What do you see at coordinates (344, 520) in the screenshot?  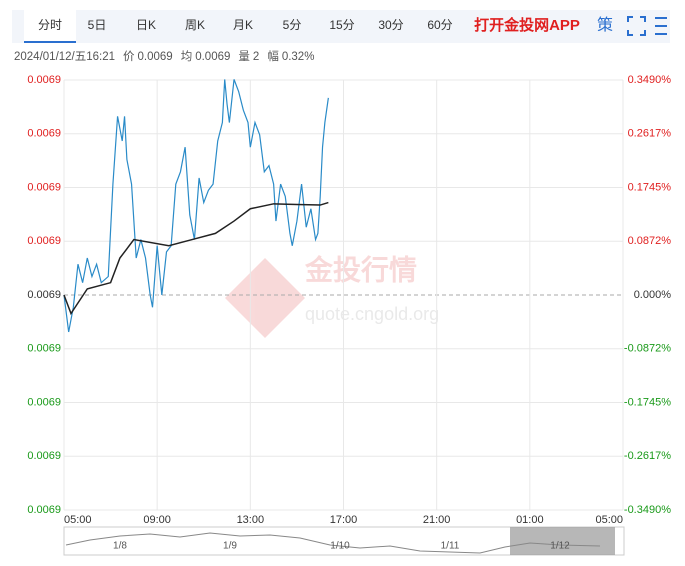 I see `x-tick-label: 17:00` at bounding box center [344, 520].